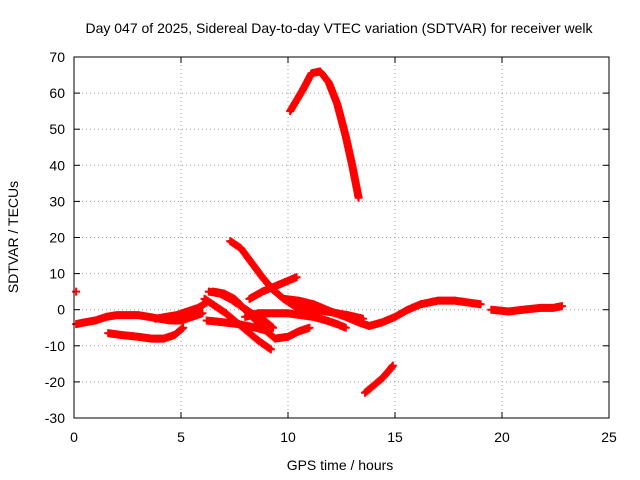 The image size is (640, 480). Describe the element at coordinates (609, 437) in the screenshot. I see `x-tick-label: 25` at that location.